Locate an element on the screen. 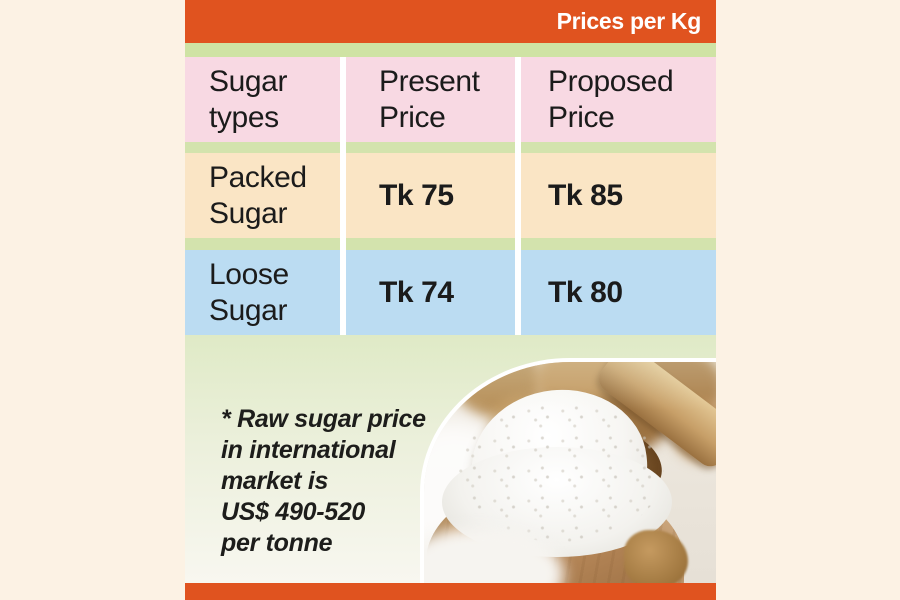 The height and width of the screenshot is (600, 900). column-header-sugar-types: Sugar types is located at coordinates (262, 99).